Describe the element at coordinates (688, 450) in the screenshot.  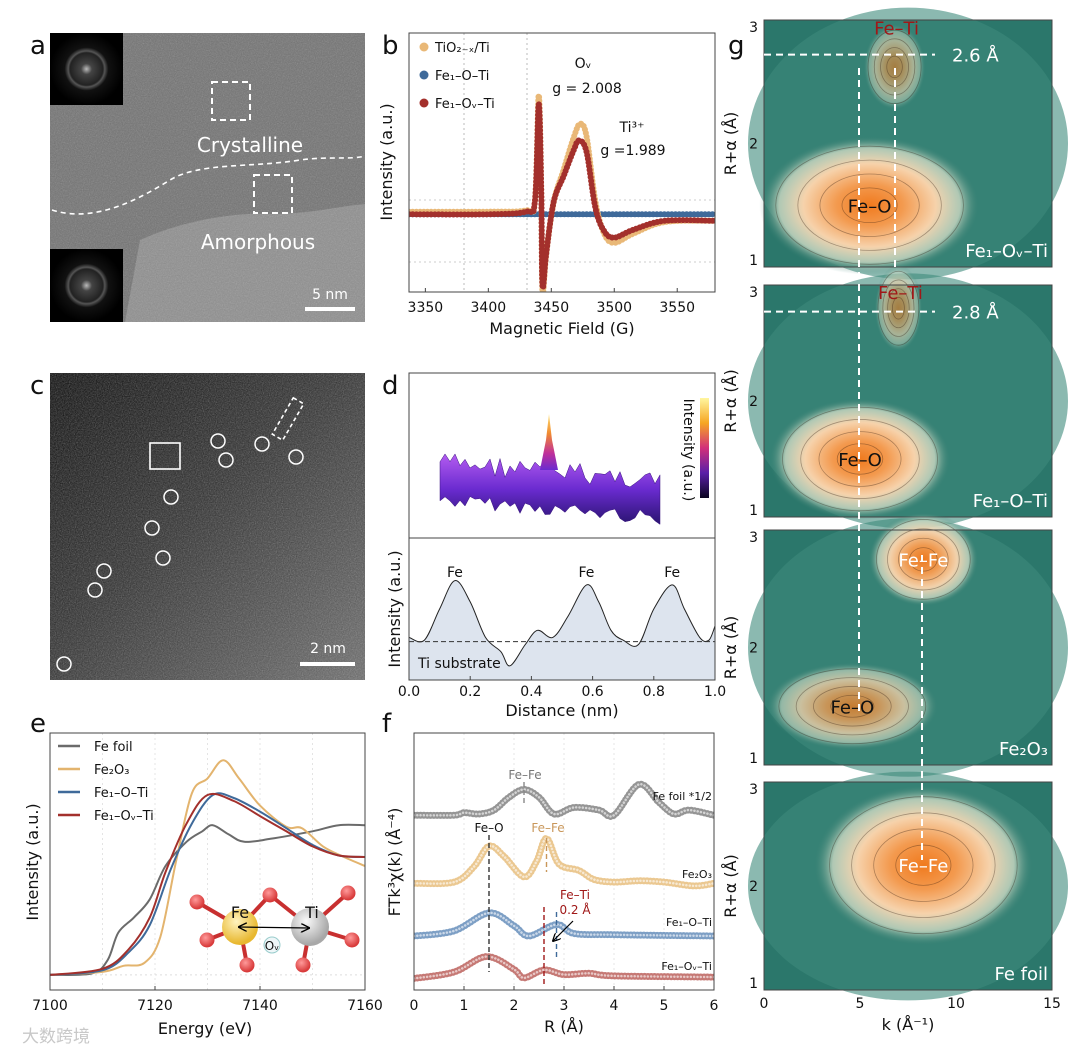
I see `colorbar-label: Intensity (a.u.)` at that location.